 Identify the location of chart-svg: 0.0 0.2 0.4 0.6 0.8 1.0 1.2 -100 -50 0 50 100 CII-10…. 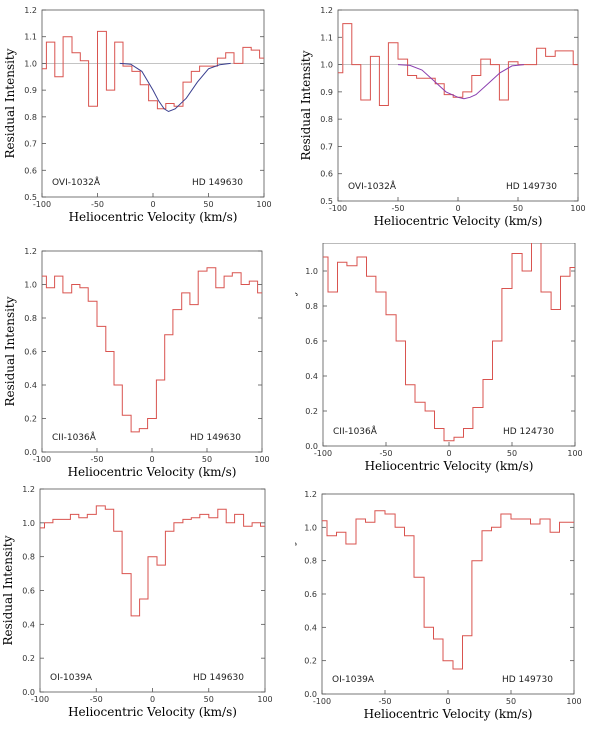
(136, 363).